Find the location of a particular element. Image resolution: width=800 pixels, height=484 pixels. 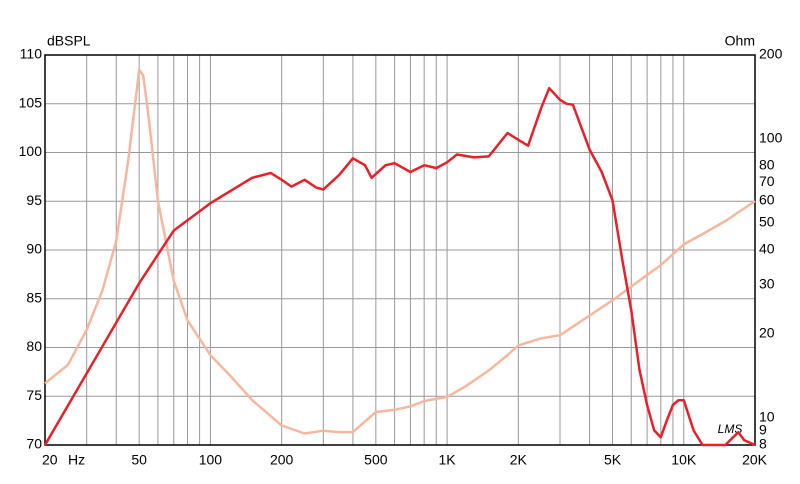

y2-tick-label: 30 is located at coordinates (767, 284).